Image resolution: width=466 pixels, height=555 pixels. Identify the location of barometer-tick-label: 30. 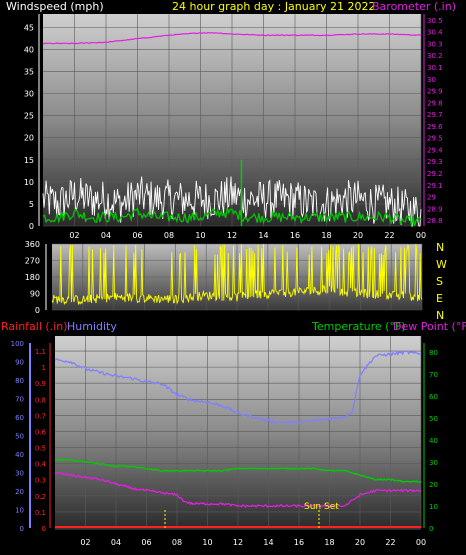
(431, 80).